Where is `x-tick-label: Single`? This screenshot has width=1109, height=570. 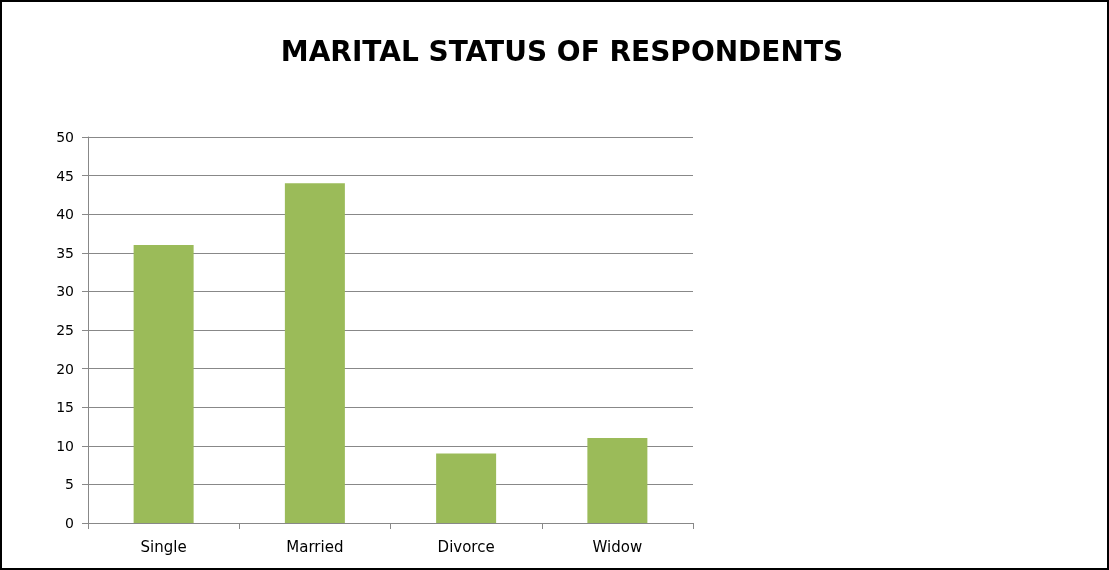
x-tick-label: Single is located at coordinates (163, 546).